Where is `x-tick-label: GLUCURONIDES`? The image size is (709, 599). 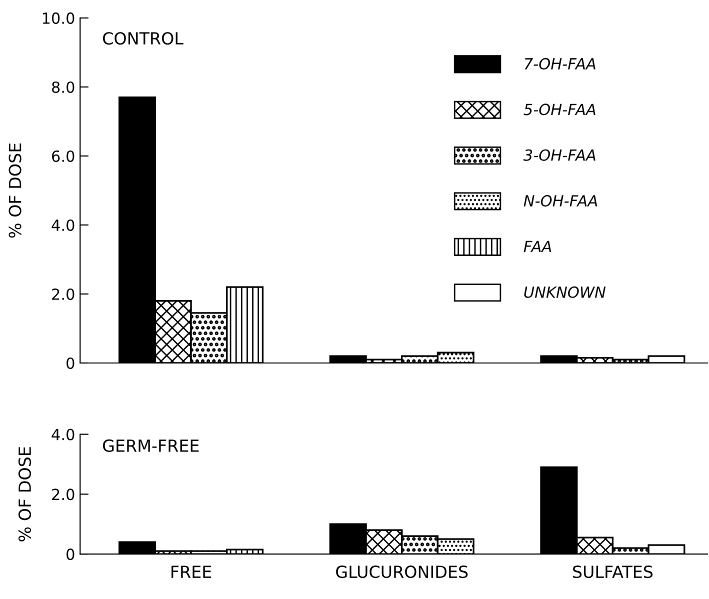 x-tick-label: GLUCURONIDES is located at coordinates (402, 571).